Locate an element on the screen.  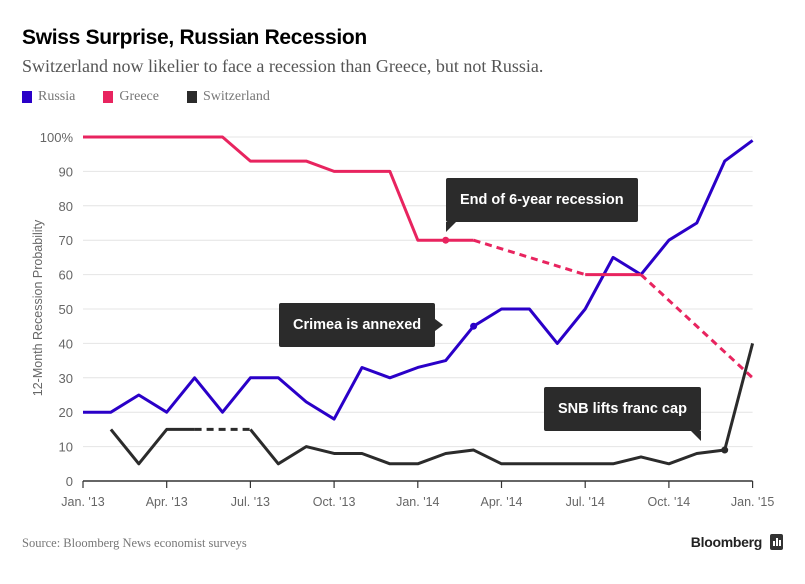
legend-label-greece: Greece is located at coordinates (139, 96).